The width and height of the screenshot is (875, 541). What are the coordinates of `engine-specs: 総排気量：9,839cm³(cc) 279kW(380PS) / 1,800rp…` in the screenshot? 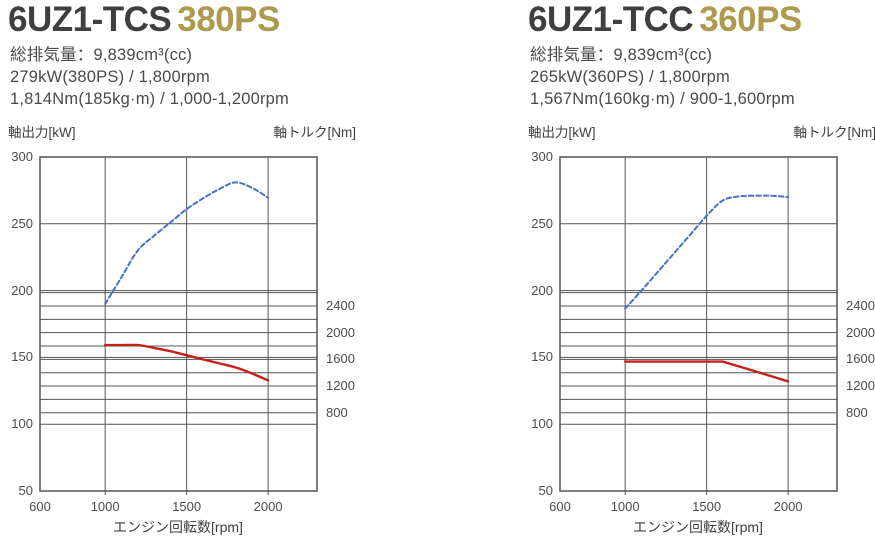 It's located at (149, 77).